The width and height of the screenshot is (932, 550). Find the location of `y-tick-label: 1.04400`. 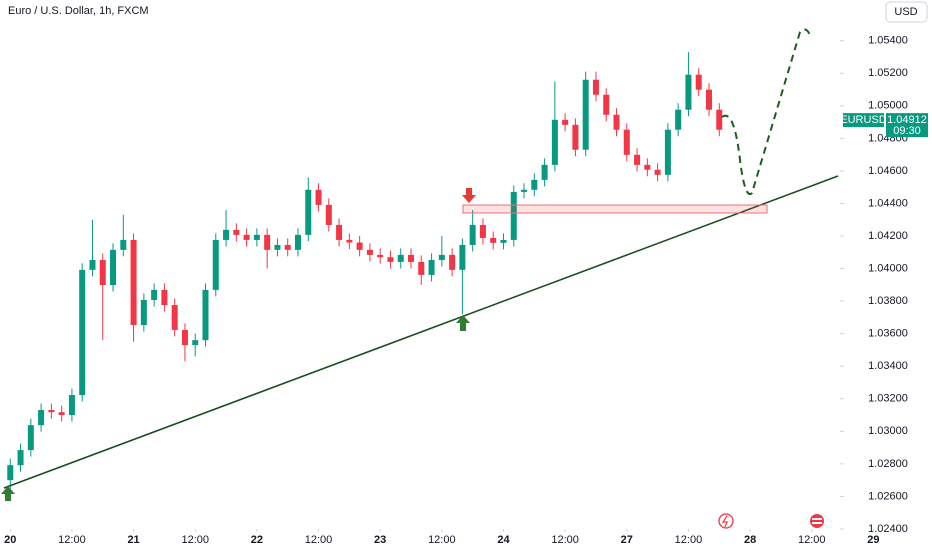

y-tick-label: 1.04400 is located at coordinates (888, 203).